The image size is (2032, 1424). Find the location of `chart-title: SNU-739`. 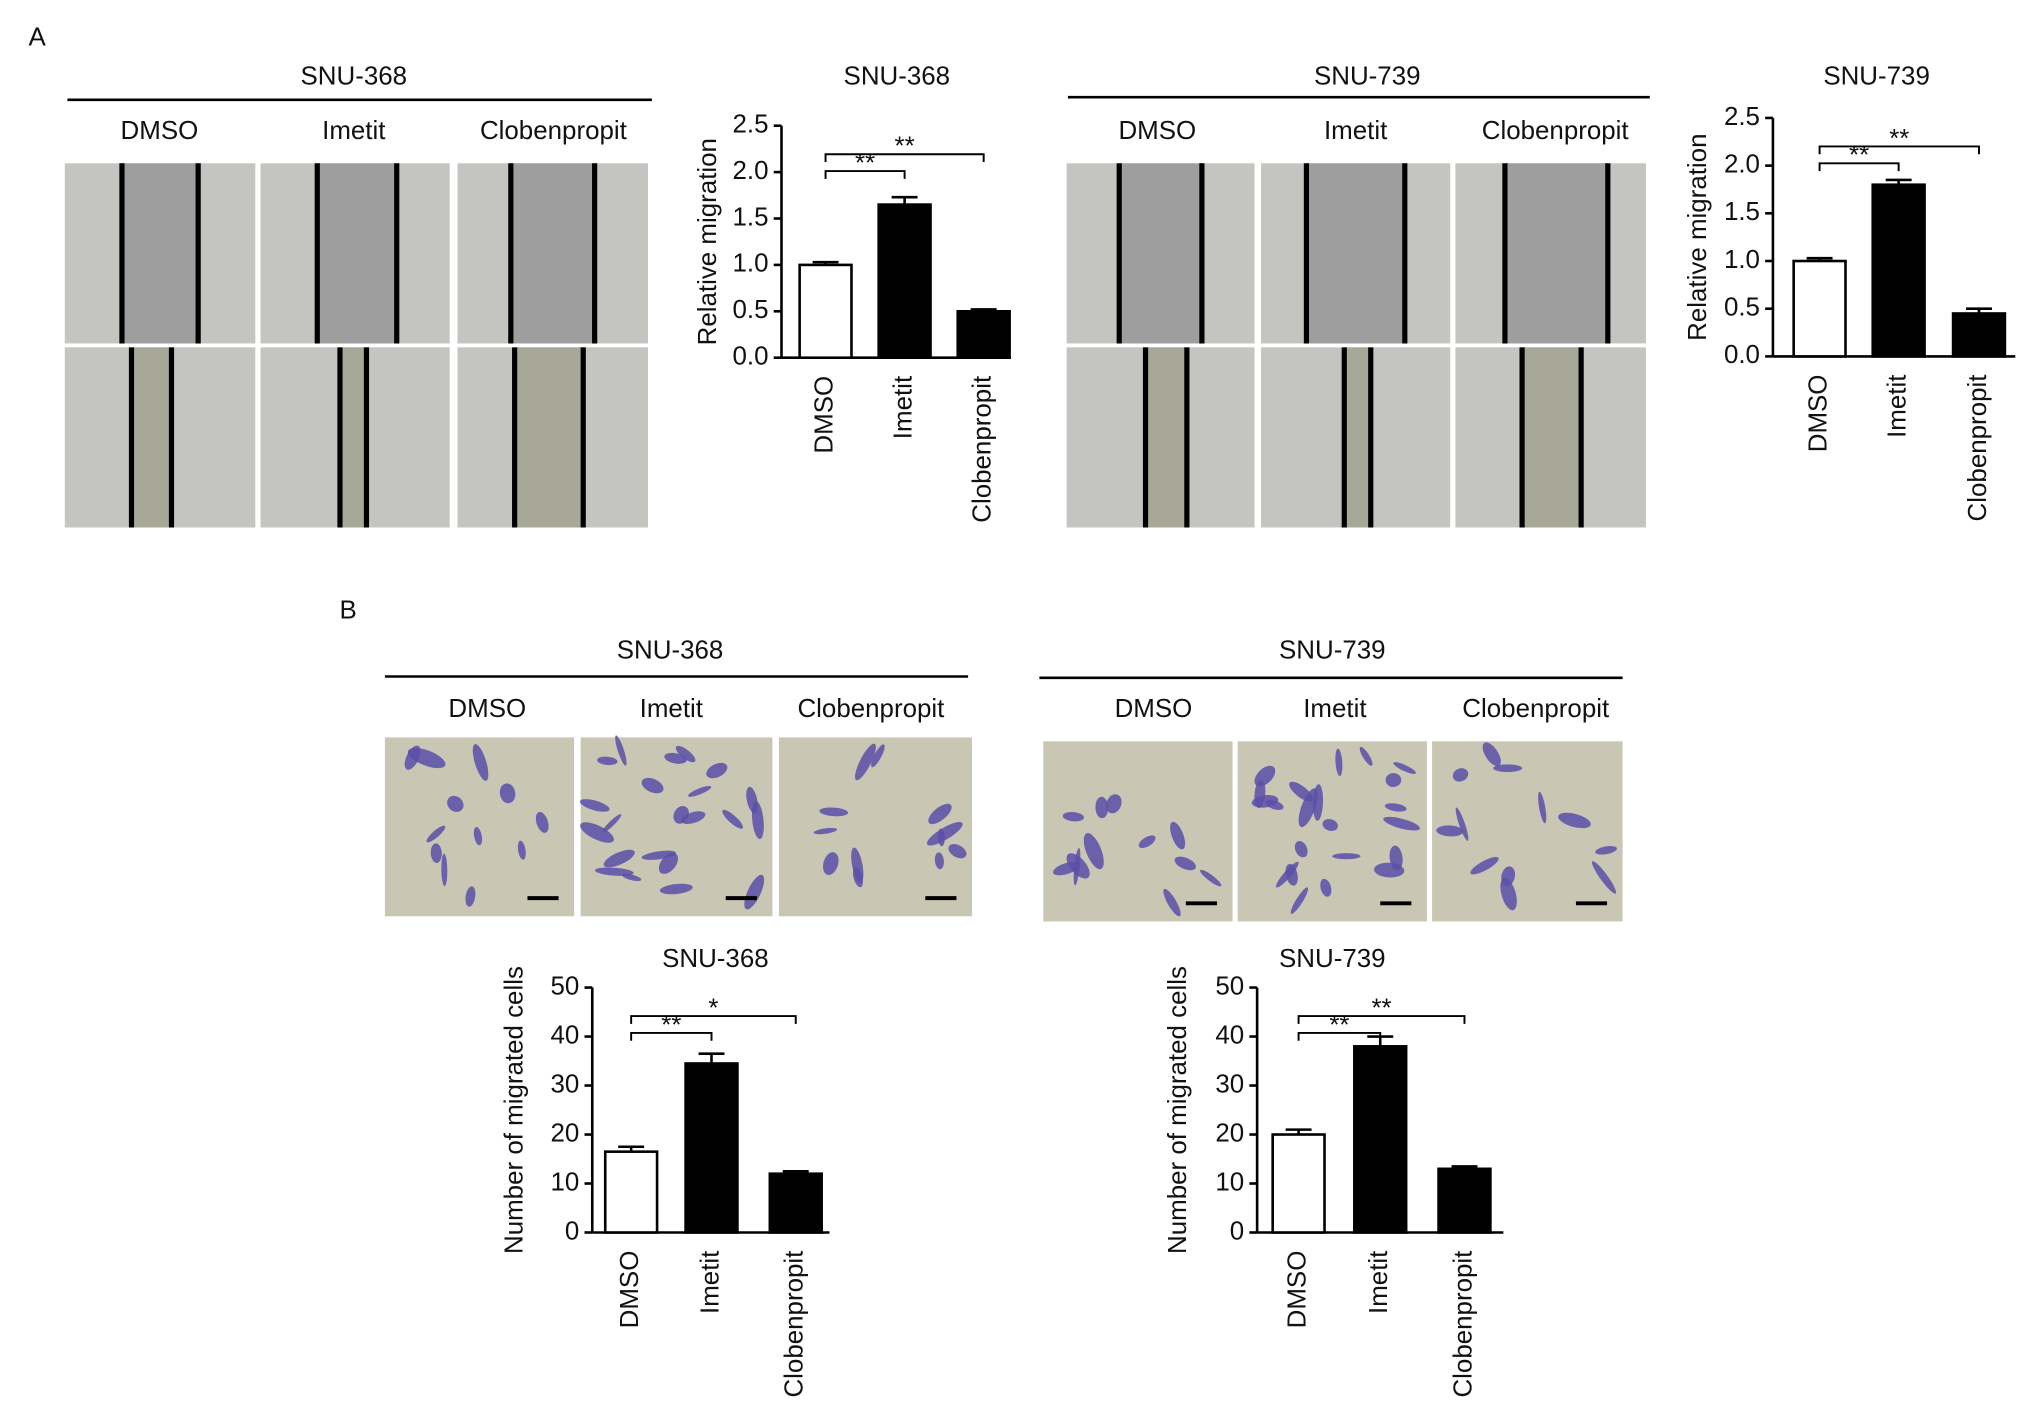

chart-title: SNU-739 is located at coordinates (1332, 959).